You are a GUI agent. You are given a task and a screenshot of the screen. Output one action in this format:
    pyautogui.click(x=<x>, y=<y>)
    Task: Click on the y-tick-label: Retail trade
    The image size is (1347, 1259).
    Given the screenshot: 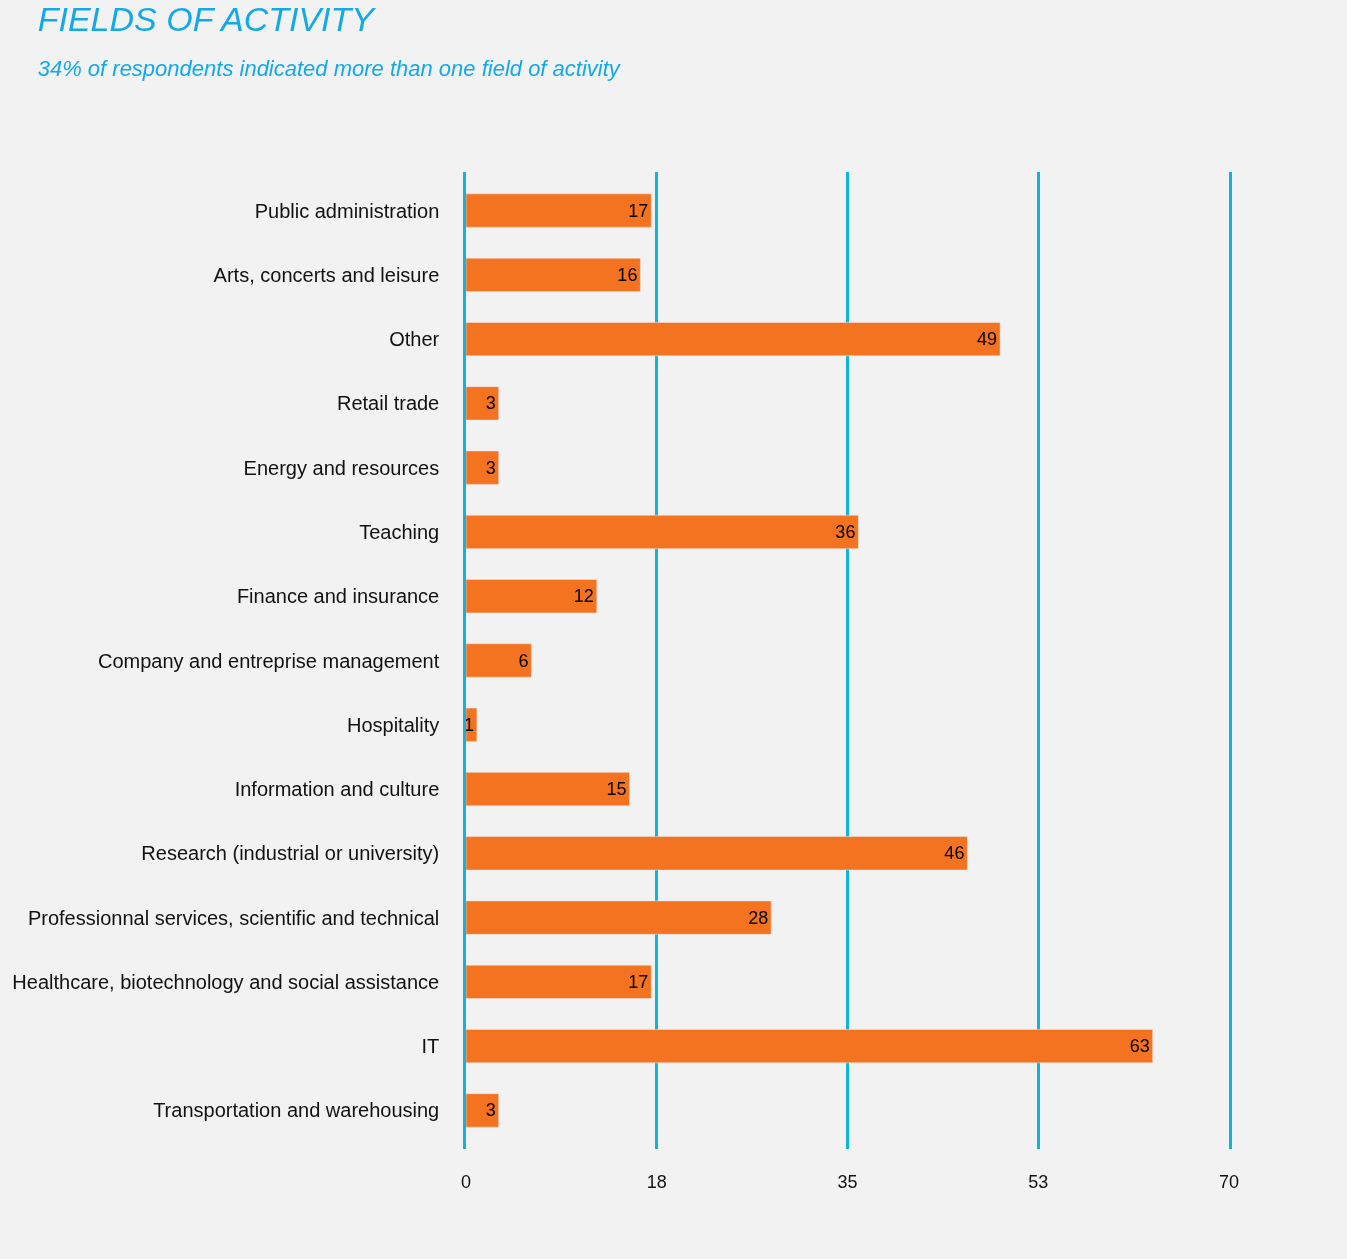 What is the action you would take?
    pyautogui.click(x=388, y=403)
    